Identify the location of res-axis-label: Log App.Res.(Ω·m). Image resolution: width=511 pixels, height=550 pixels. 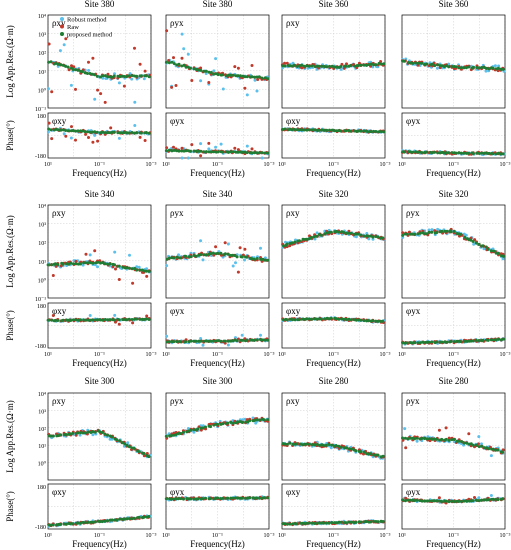
(10, 61).